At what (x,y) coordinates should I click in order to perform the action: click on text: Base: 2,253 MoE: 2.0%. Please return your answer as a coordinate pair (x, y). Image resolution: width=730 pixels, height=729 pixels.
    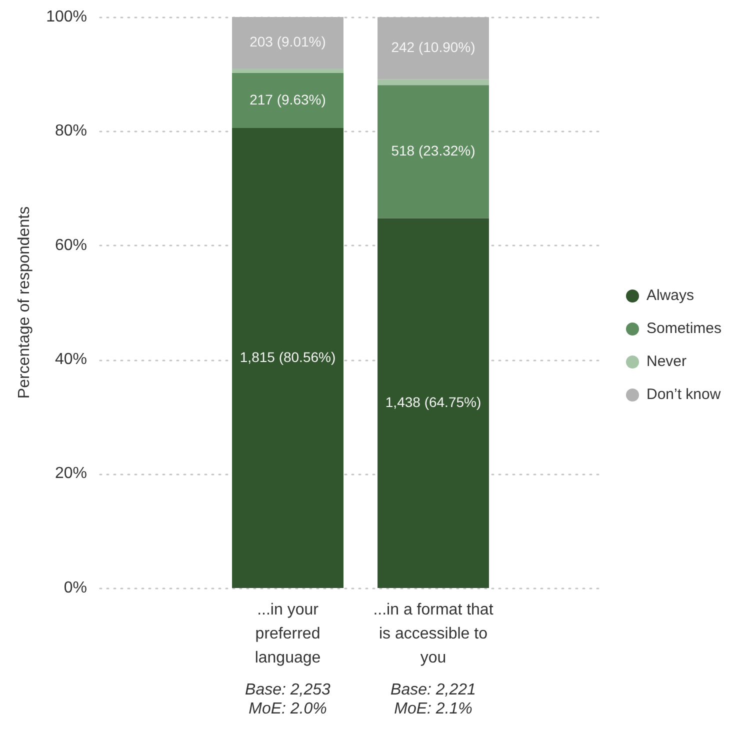
    Looking at the image, I should click on (288, 699).